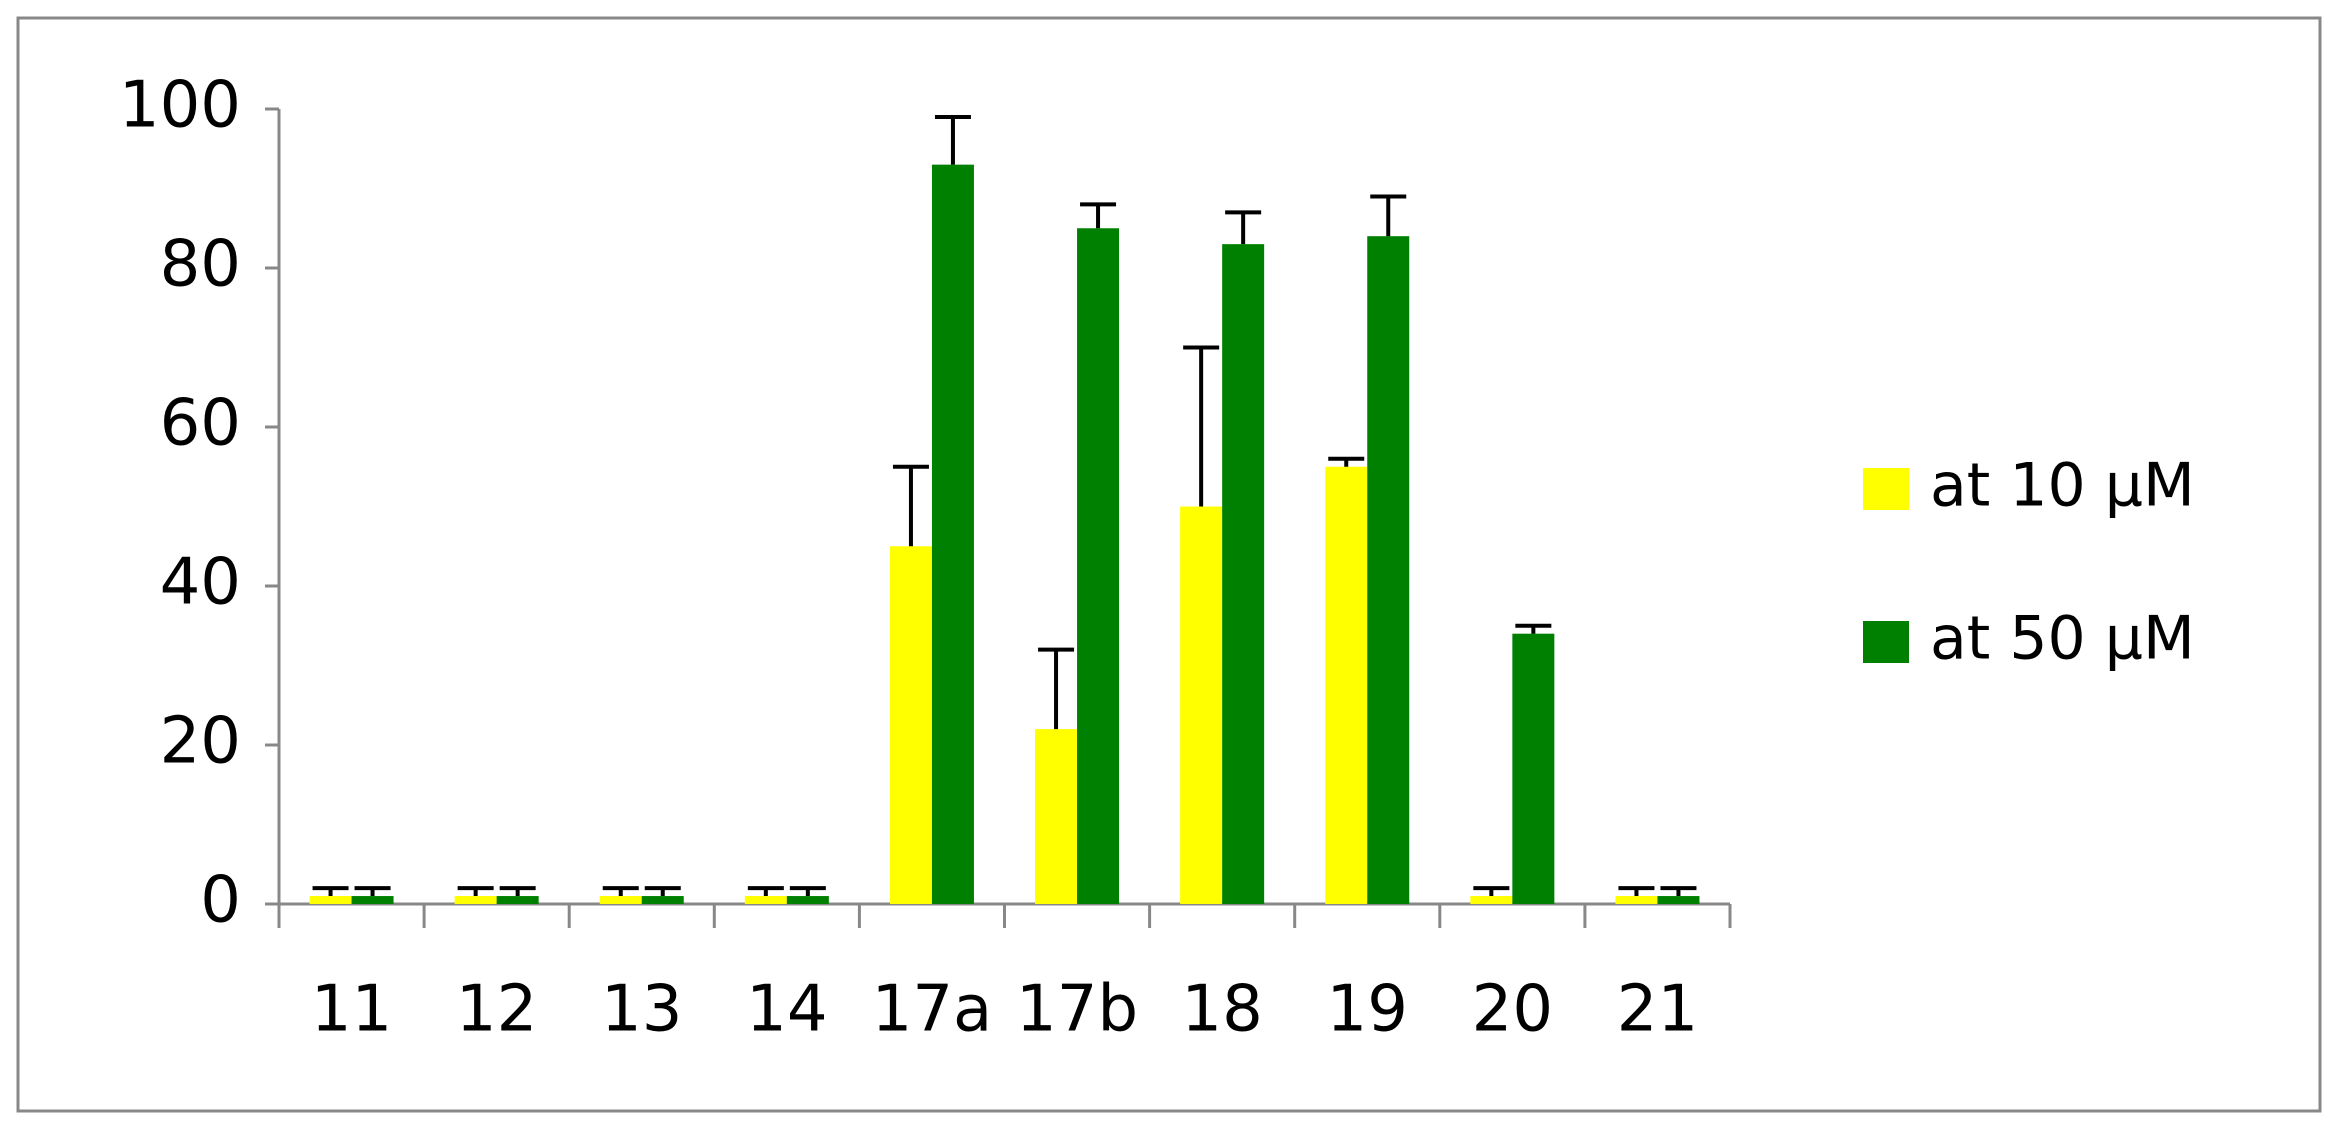 The height and width of the screenshot is (1133, 2342). What do you see at coordinates (200, 742) in the screenshot?
I see `y-tick-label: 20` at bounding box center [200, 742].